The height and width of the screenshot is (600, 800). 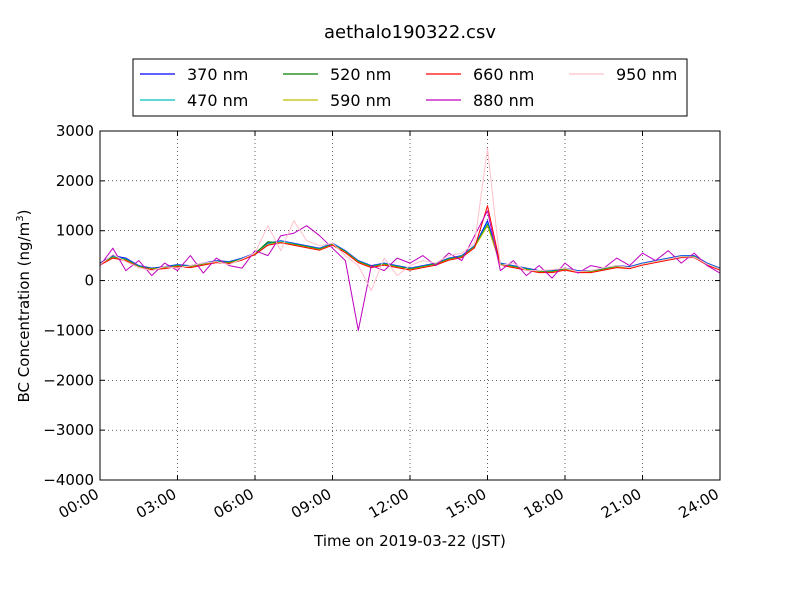 What do you see at coordinates (68, 330) in the screenshot?
I see `y-tick-label: −1000` at bounding box center [68, 330].